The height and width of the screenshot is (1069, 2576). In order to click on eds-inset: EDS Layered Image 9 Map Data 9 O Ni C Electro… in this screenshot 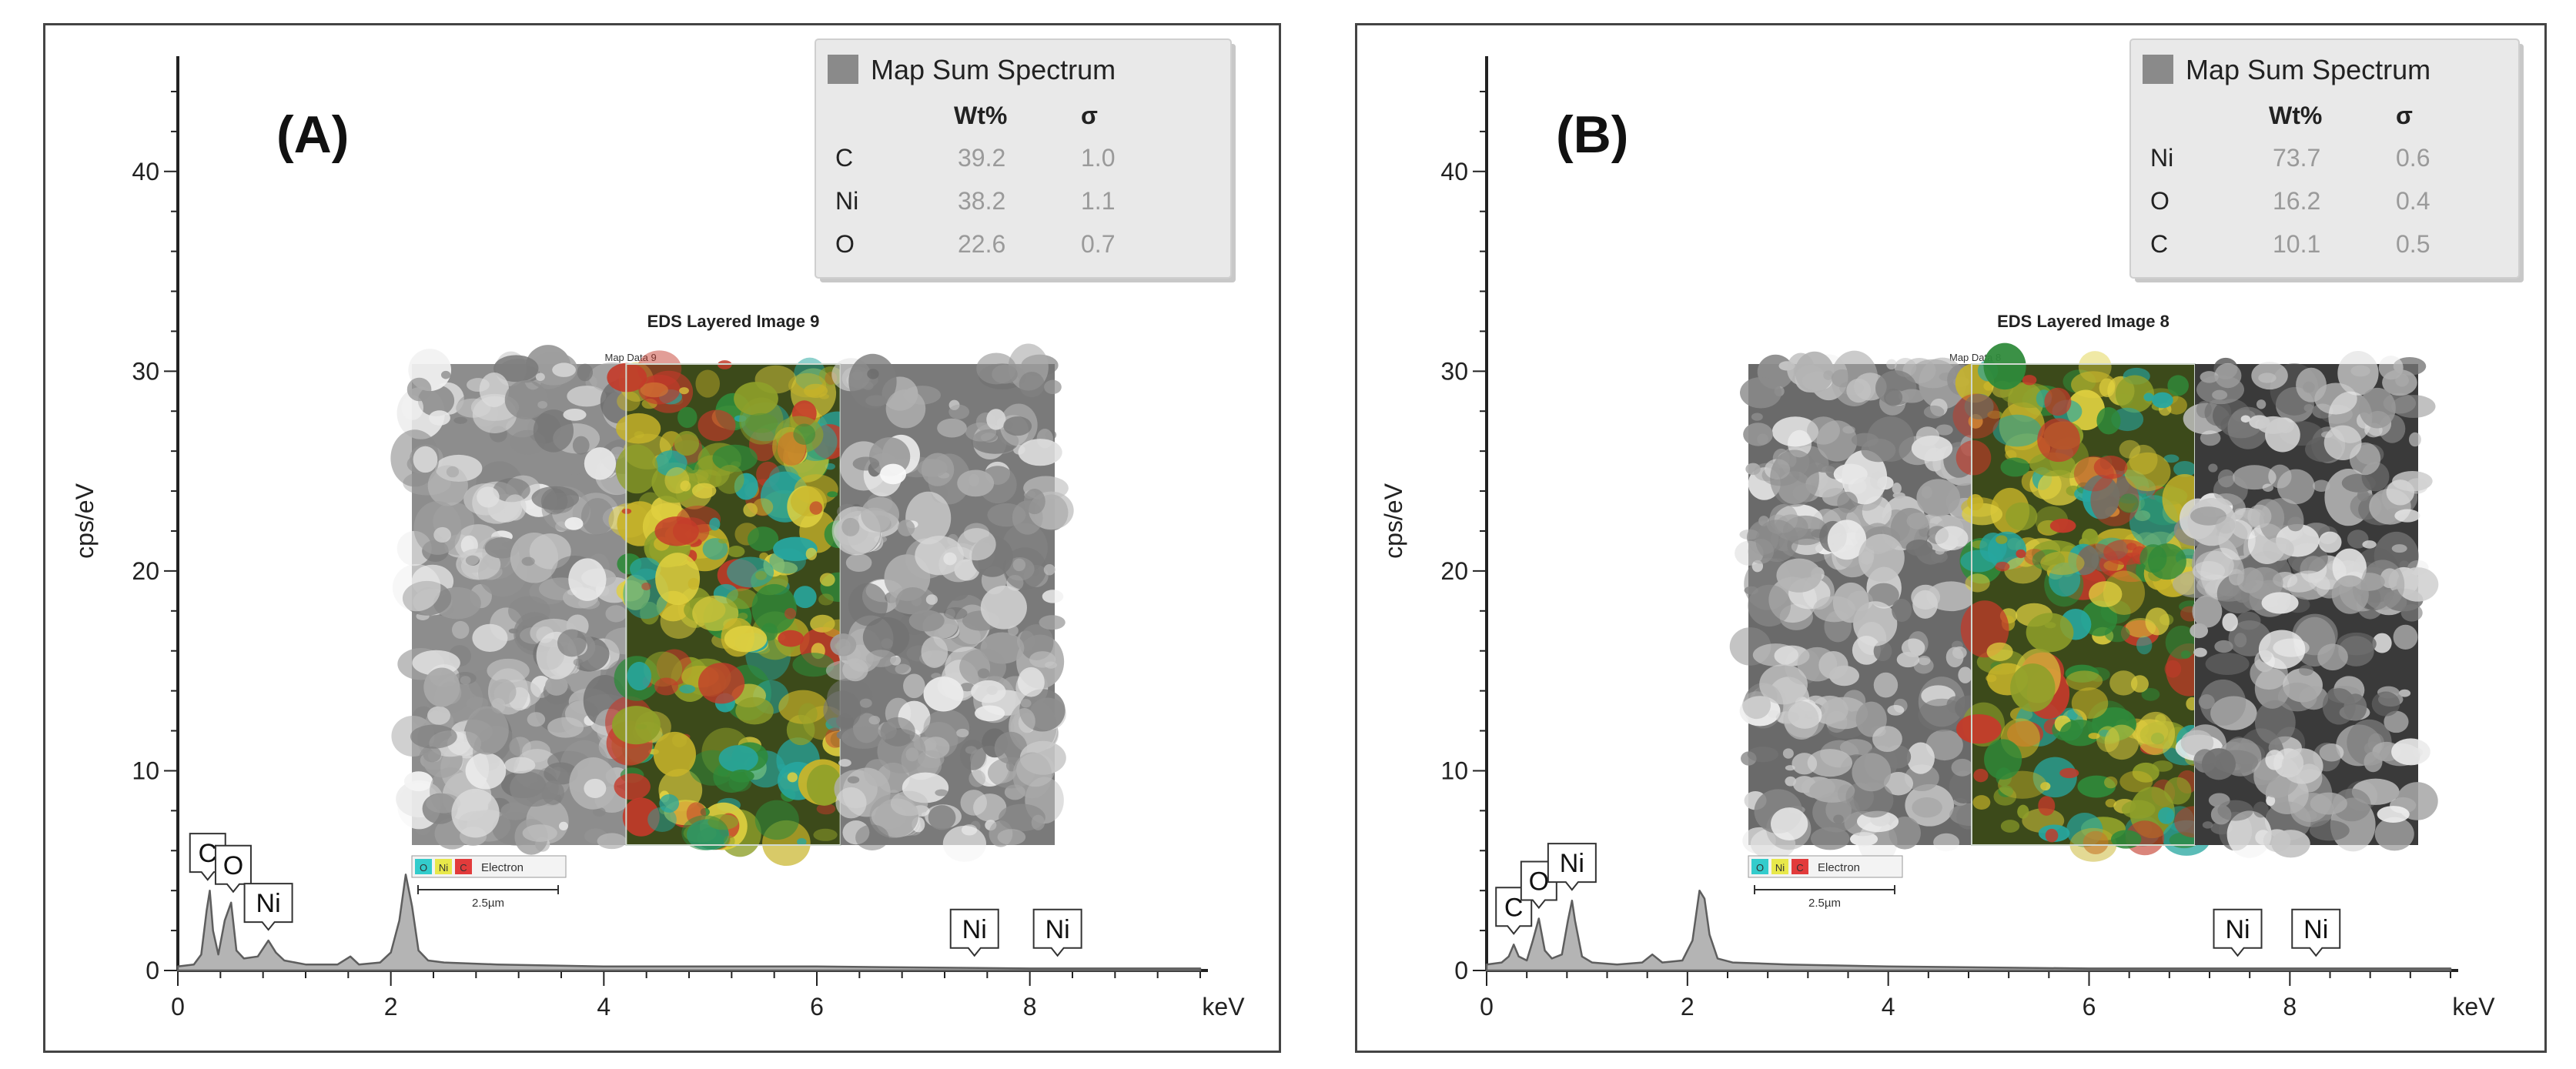, I will do `click(732, 611)`.